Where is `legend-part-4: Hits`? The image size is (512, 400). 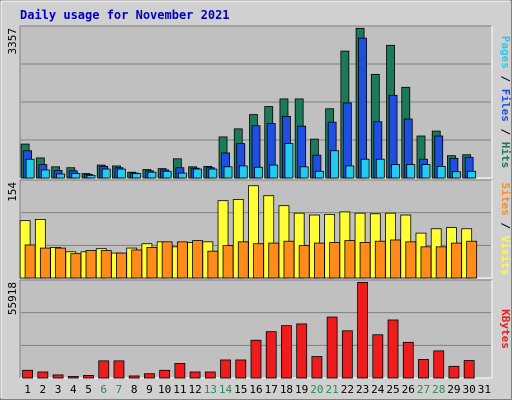
legend-part-4: Hits is located at coordinates (505, 155).